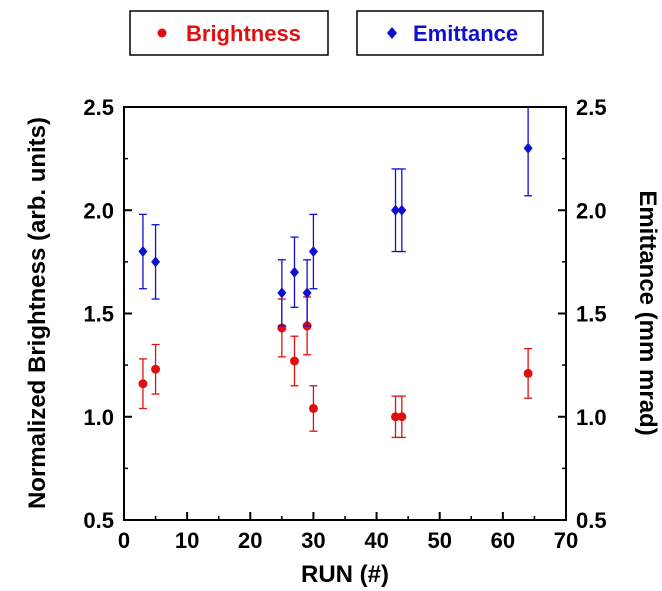 Image resolution: width=662 pixels, height=591 pixels. I want to click on x-tick-label: 20, so click(250, 540).